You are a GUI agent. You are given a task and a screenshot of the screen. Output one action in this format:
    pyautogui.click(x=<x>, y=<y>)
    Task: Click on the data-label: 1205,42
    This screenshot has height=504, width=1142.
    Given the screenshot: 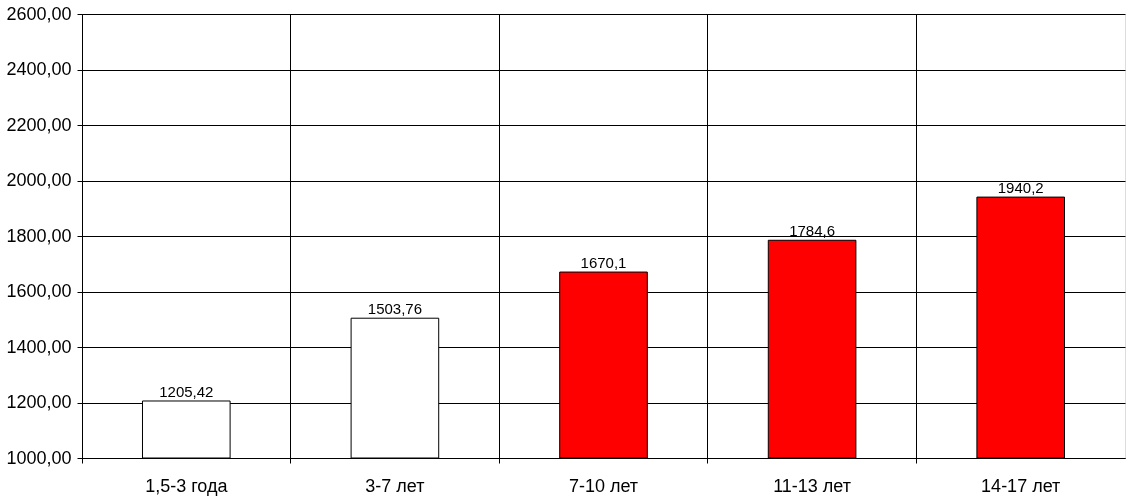 What is the action you would take?
    pyautogui.click(x=186, y=391)
    